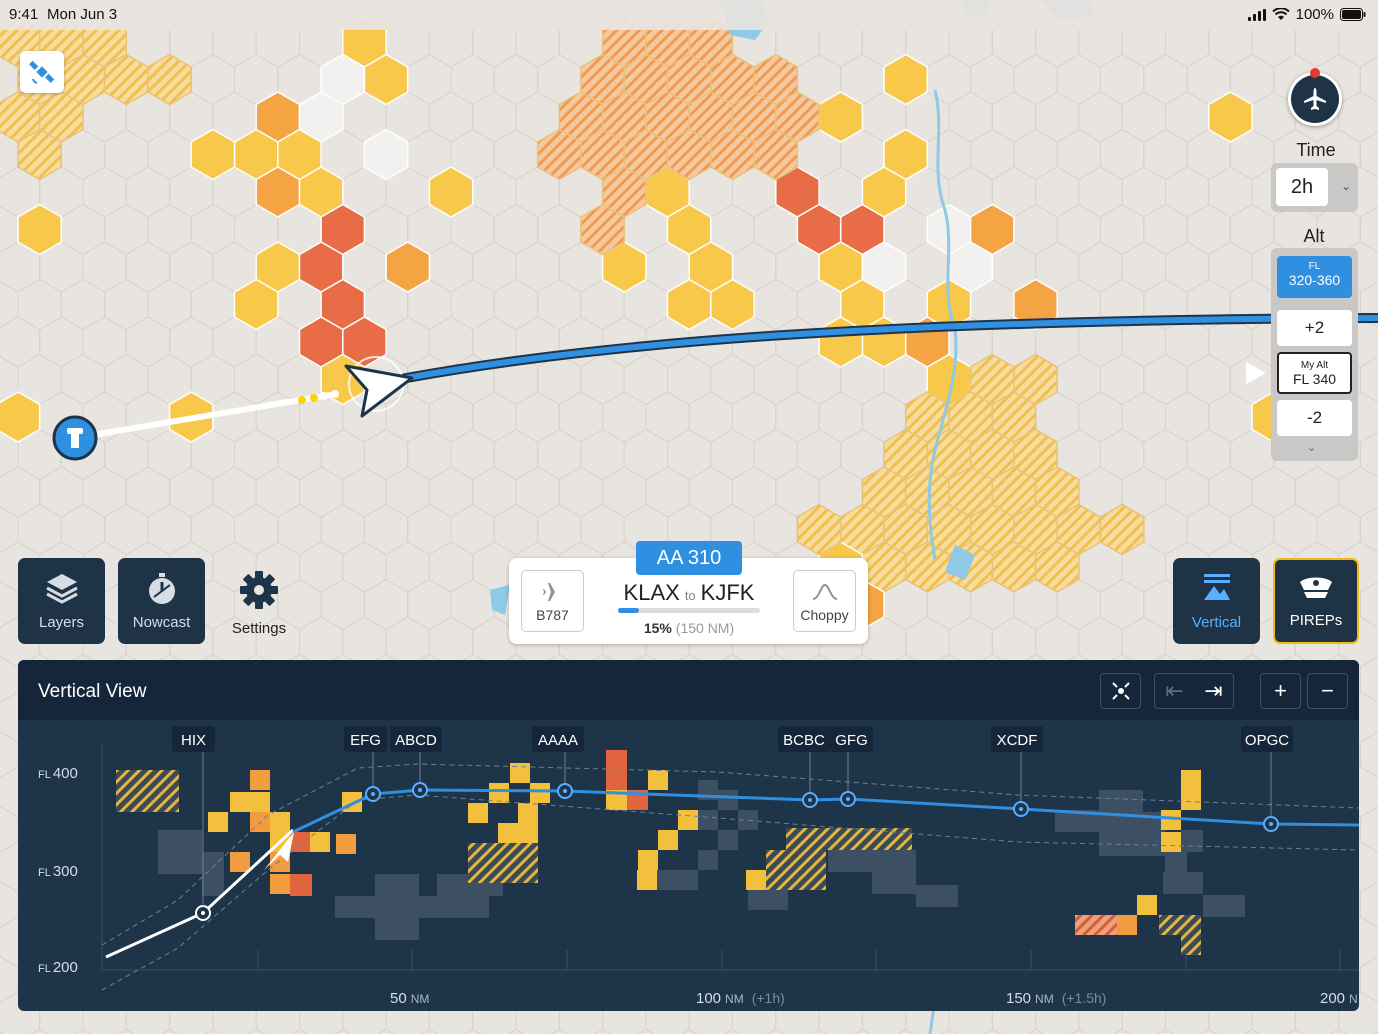  I want to click on satellite-icon, so click(42, 72).